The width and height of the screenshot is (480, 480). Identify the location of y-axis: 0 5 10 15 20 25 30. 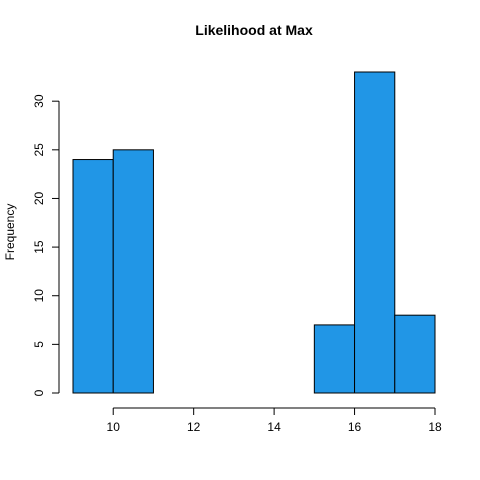
(46, 245).